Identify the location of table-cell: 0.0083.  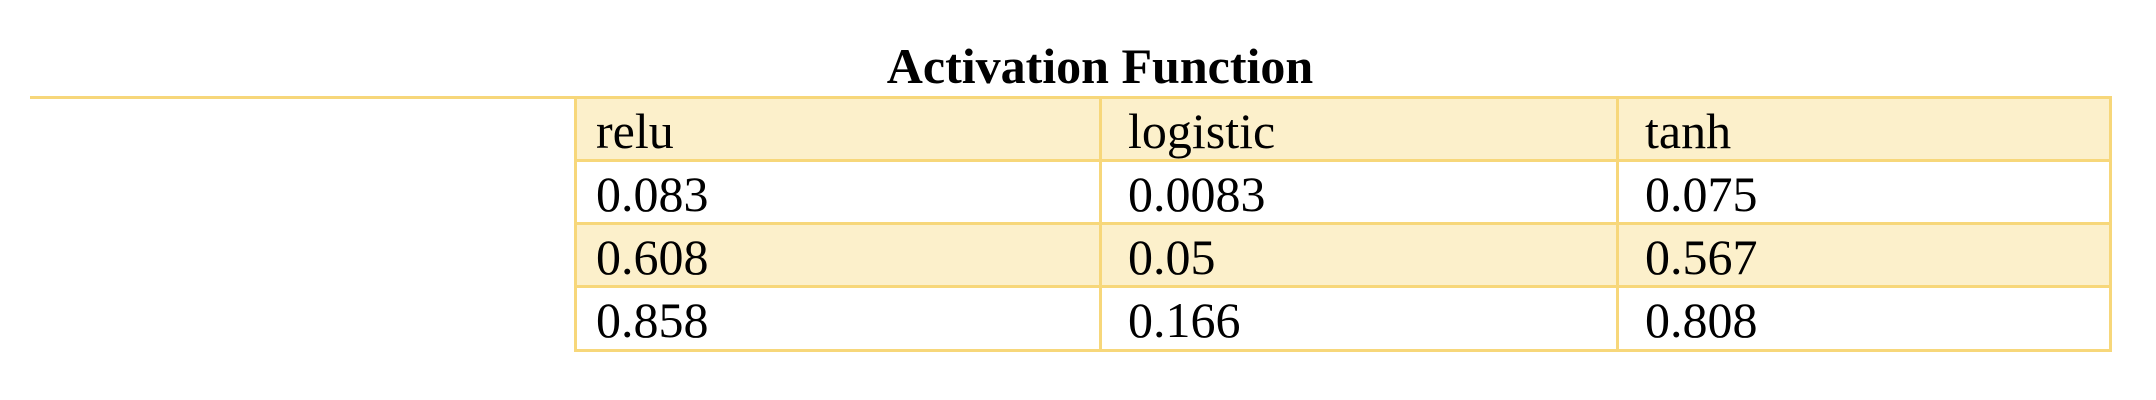
(1197, 194).